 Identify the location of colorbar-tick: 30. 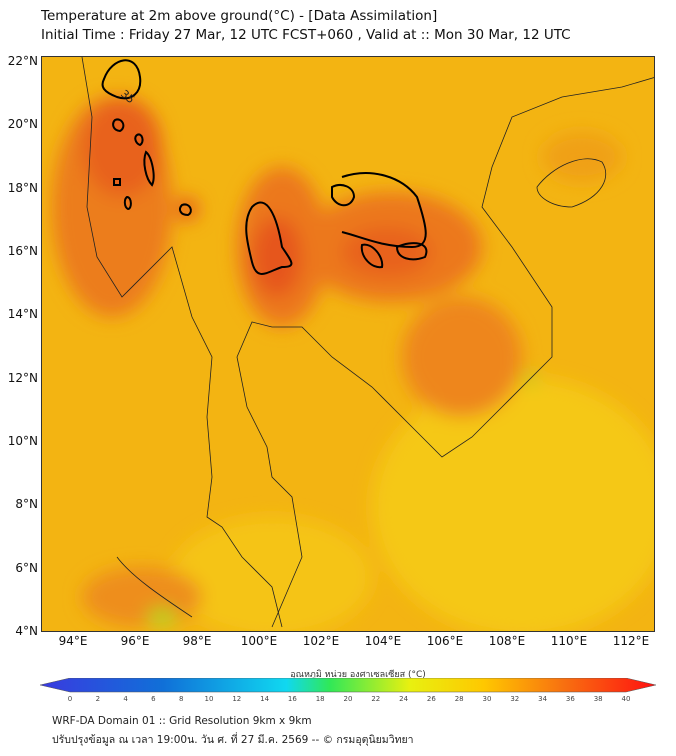
(487, 699).